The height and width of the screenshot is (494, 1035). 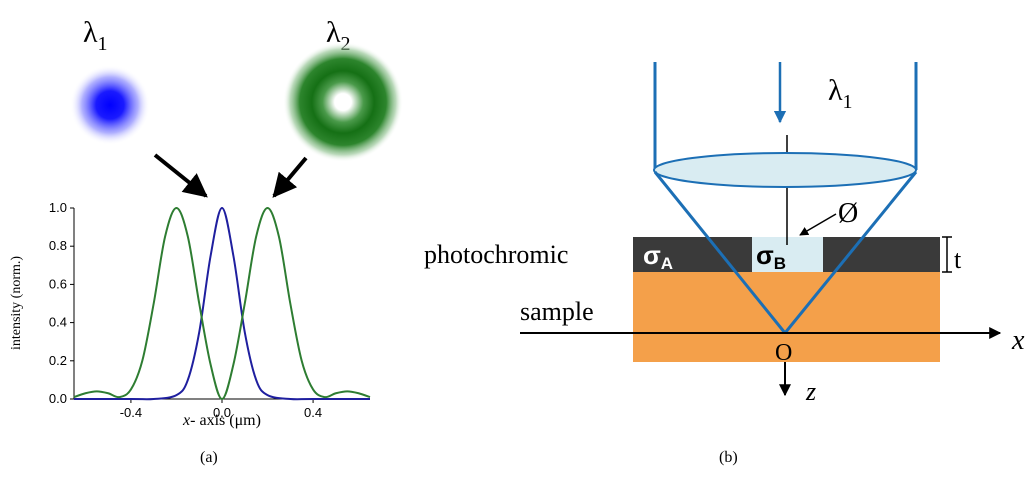 What do you see at coordinates (785, 170) in the screenshot?
I see `lens` at bounding box center [785, 170].